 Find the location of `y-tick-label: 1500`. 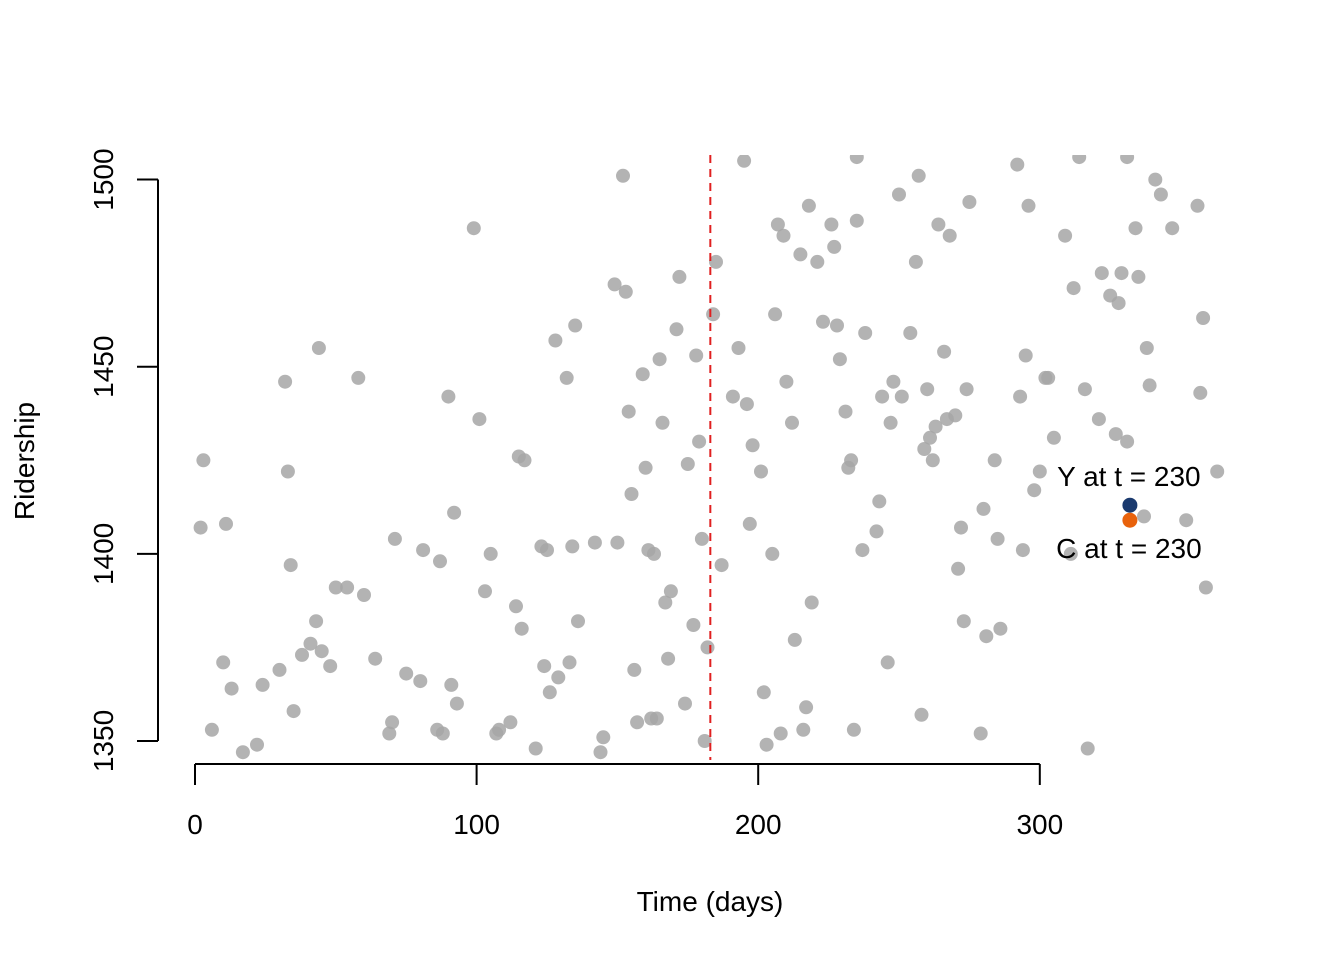

y-tick-label: 1500 is located at coordinates (103, 179).